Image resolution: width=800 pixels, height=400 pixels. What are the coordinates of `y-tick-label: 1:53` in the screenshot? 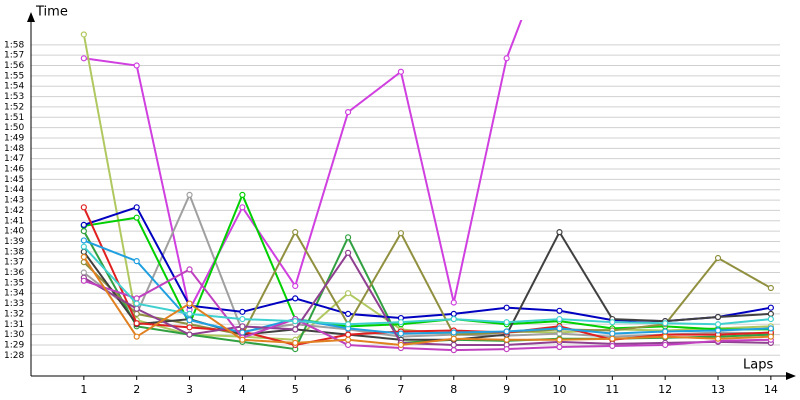 It's located at (14, 97).